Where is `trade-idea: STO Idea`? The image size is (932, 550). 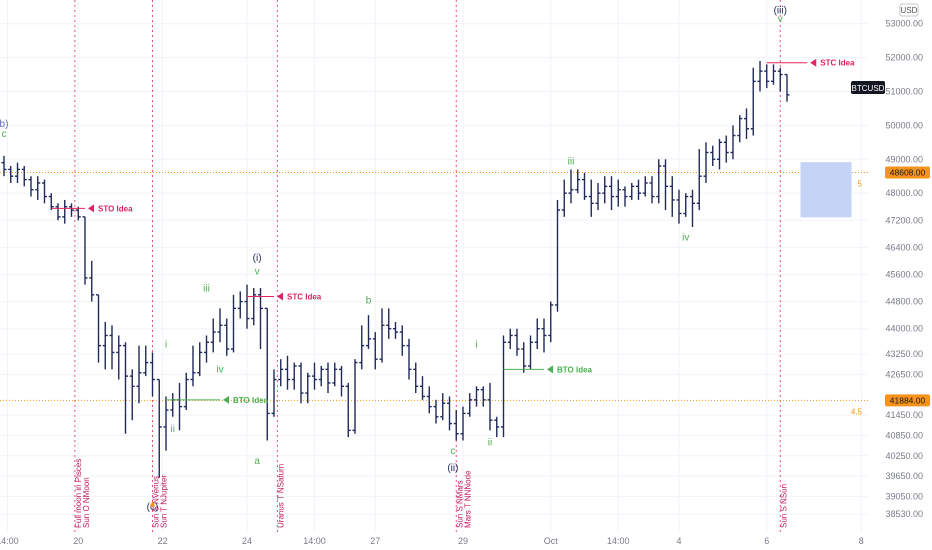
trade-idea: STO Idea is located at coordinates (92, 208).